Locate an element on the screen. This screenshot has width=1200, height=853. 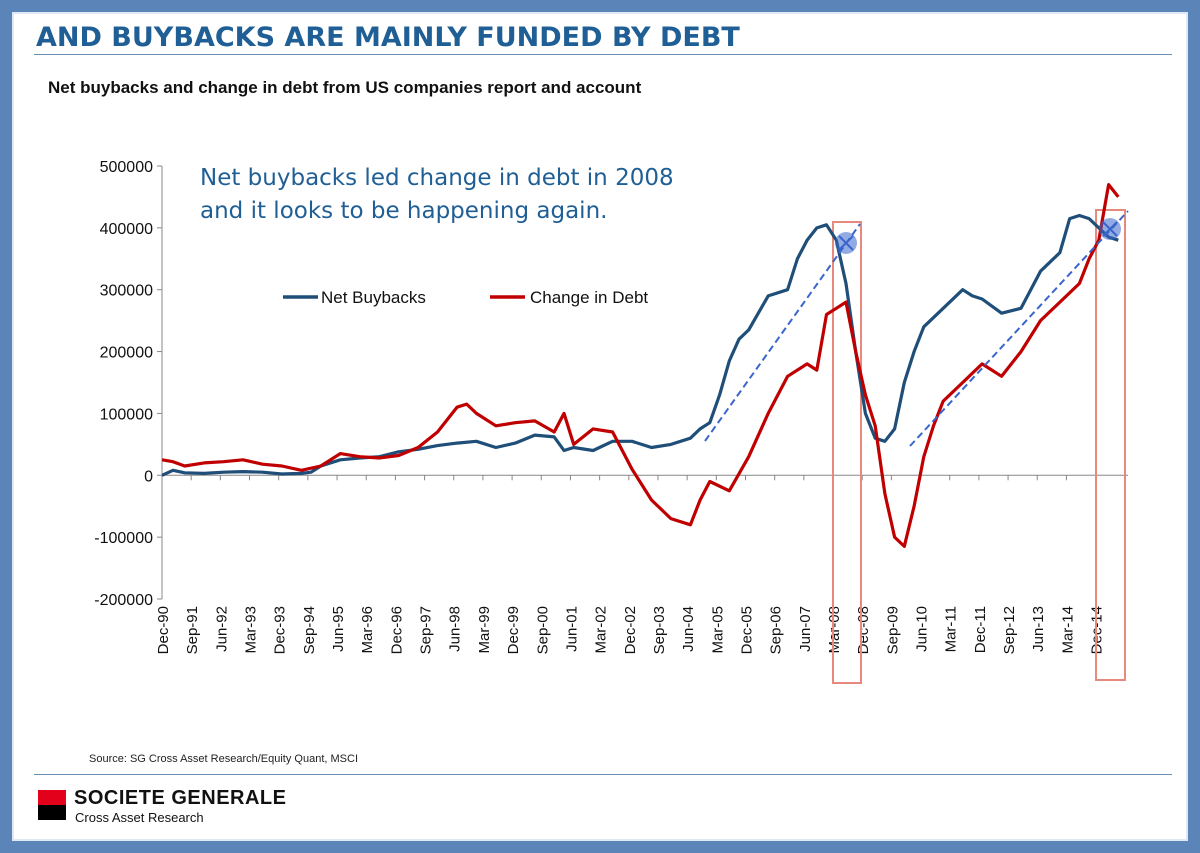
x-tick-label: Mar-93 is located at coordinates (251, 630).